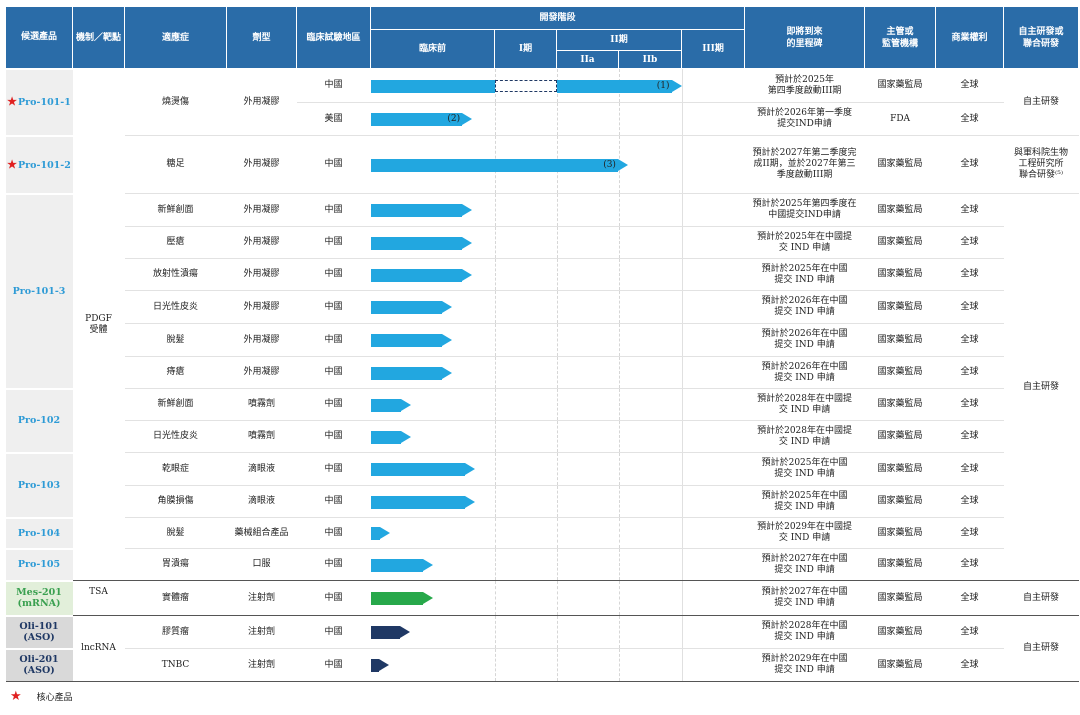  I want to click on header-phase1: I期, so click(525, 49).